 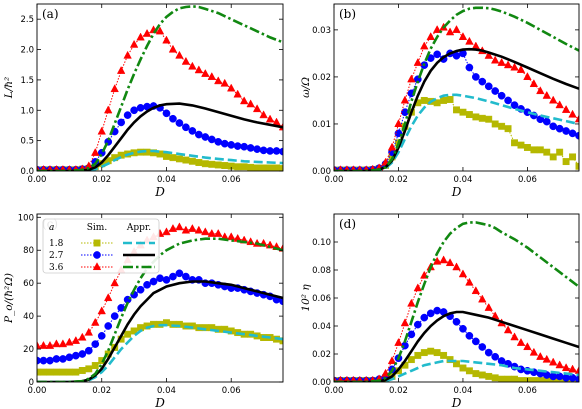 What do you see at coordinates (101, 246) in the screenshot?
I see `legend: a Sim. Appr. 1.8 2.7 3.6` at bounding box center [101, 246].